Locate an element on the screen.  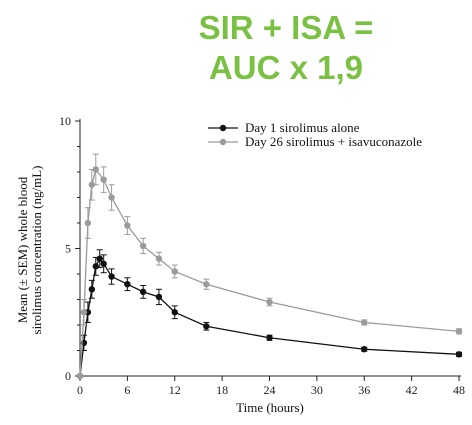
y-tick-label: 10 is located at coordinates (65, 121).